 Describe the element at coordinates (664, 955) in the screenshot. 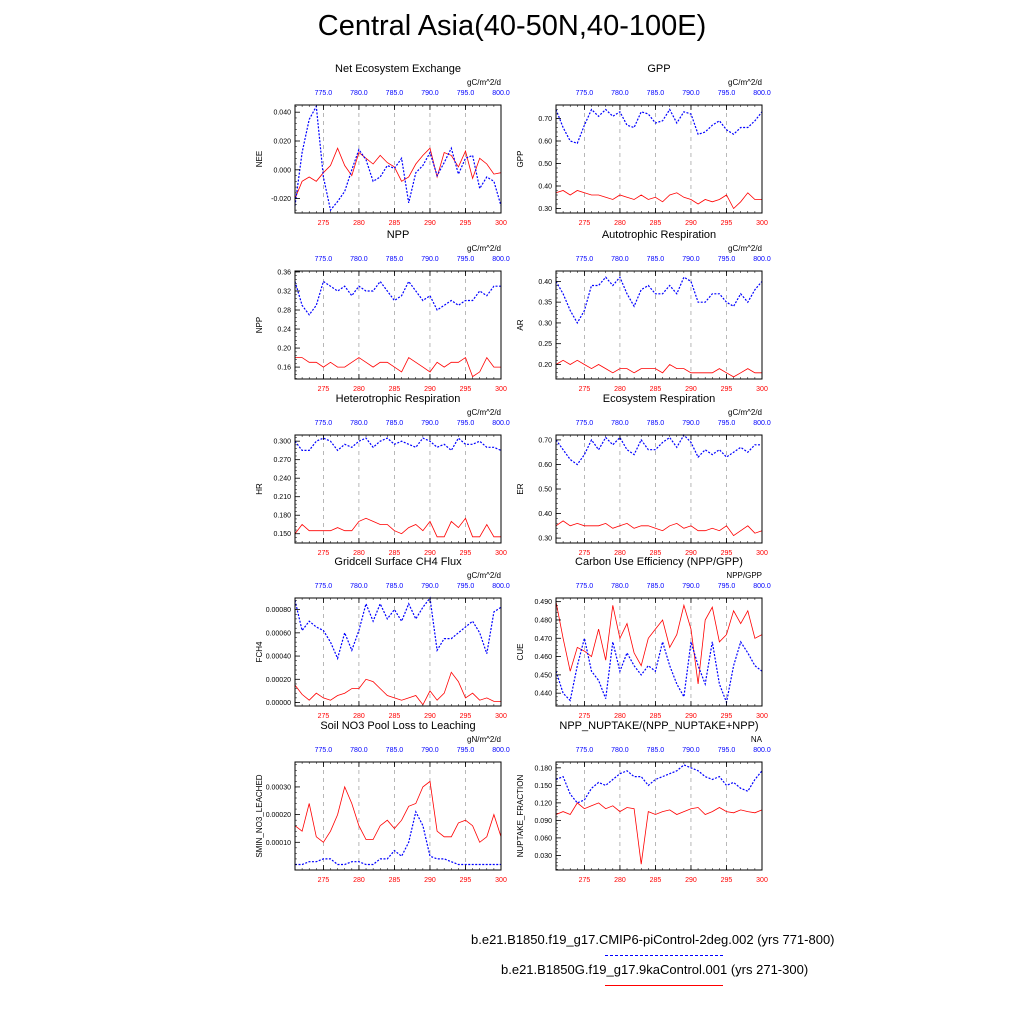

I see `legend-line-picontrol` at that location.